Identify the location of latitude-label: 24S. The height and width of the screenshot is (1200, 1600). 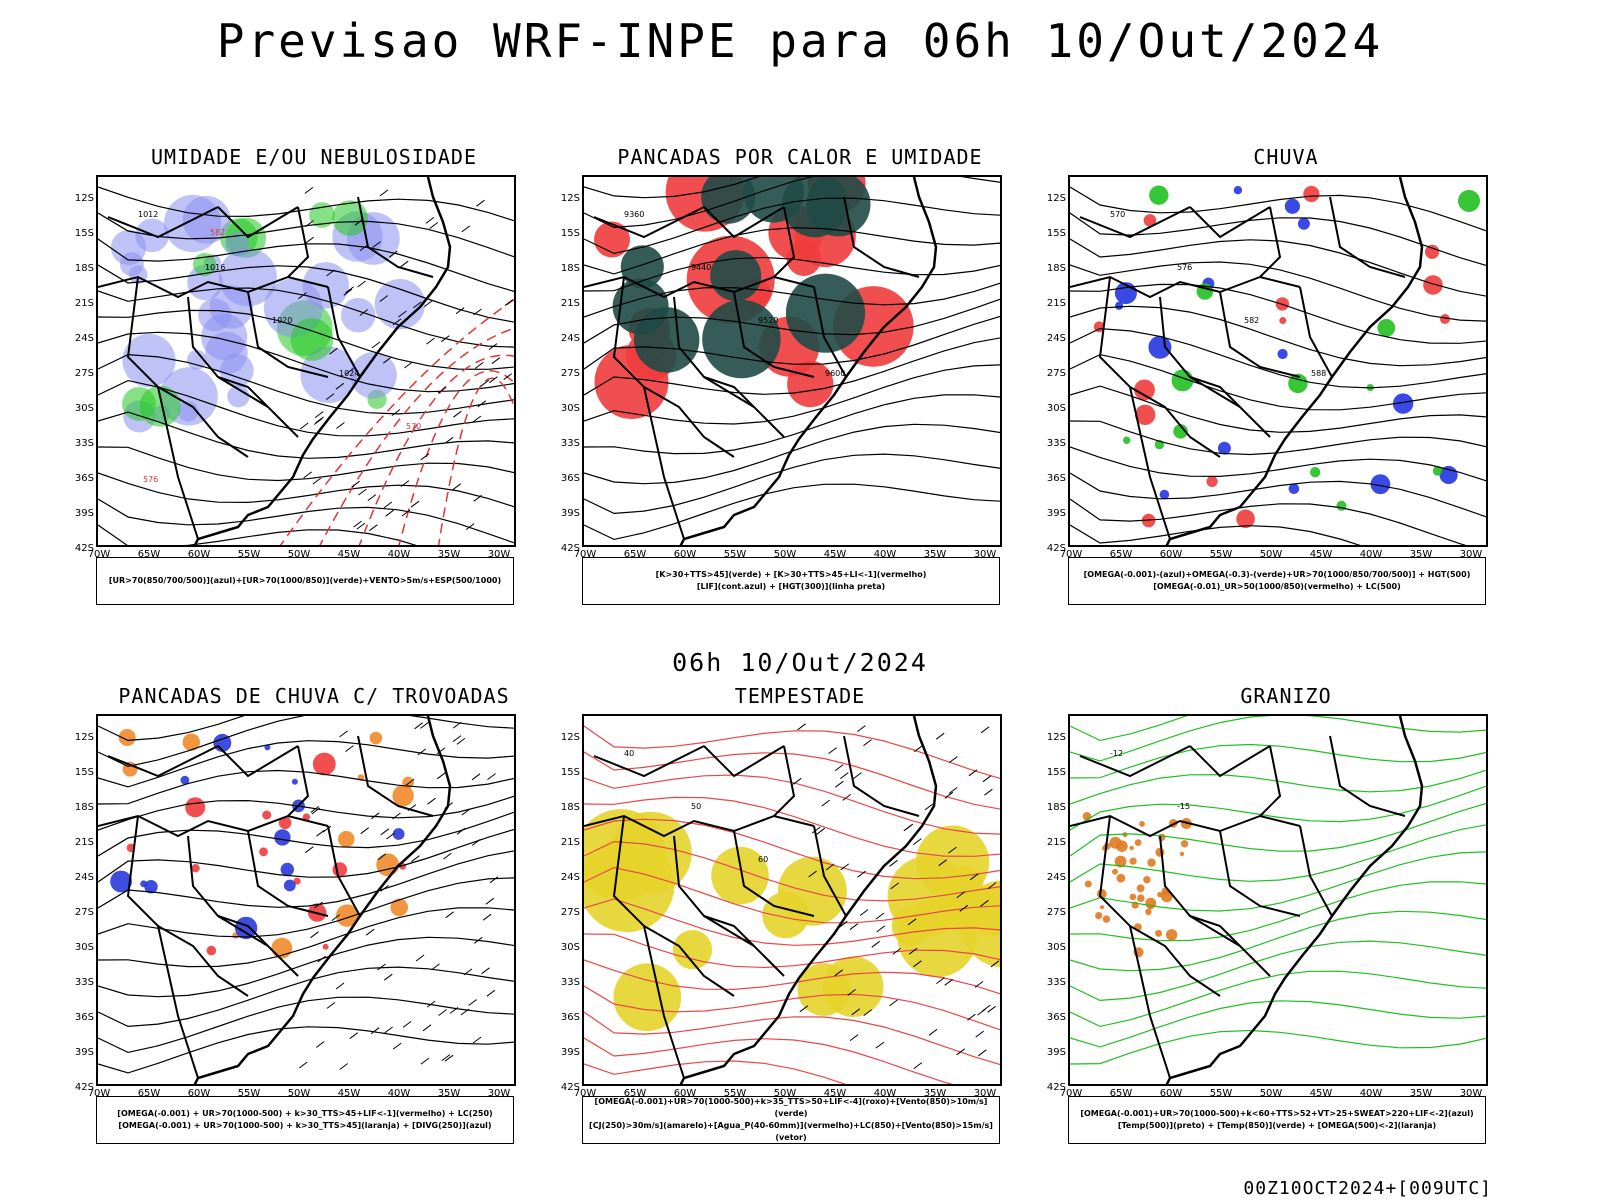
(84, 877).